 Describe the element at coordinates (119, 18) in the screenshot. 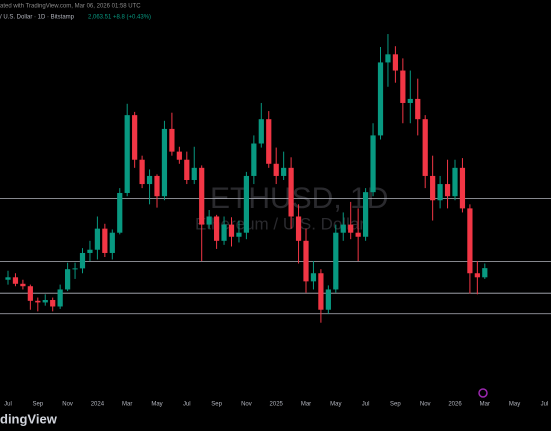

I see `quote: 2,063.51 +8.8 (+0.43%)` at that location.